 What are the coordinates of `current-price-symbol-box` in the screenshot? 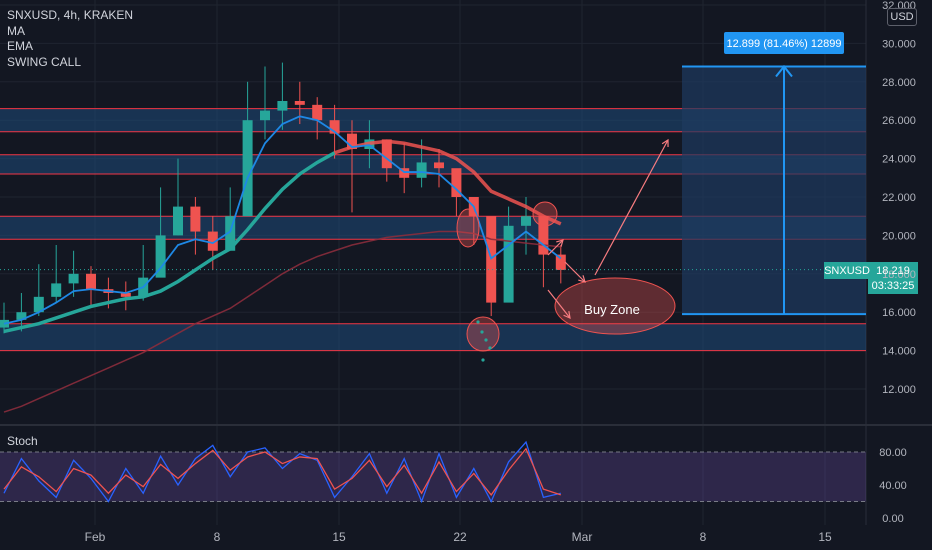 It's located at (847, 270).